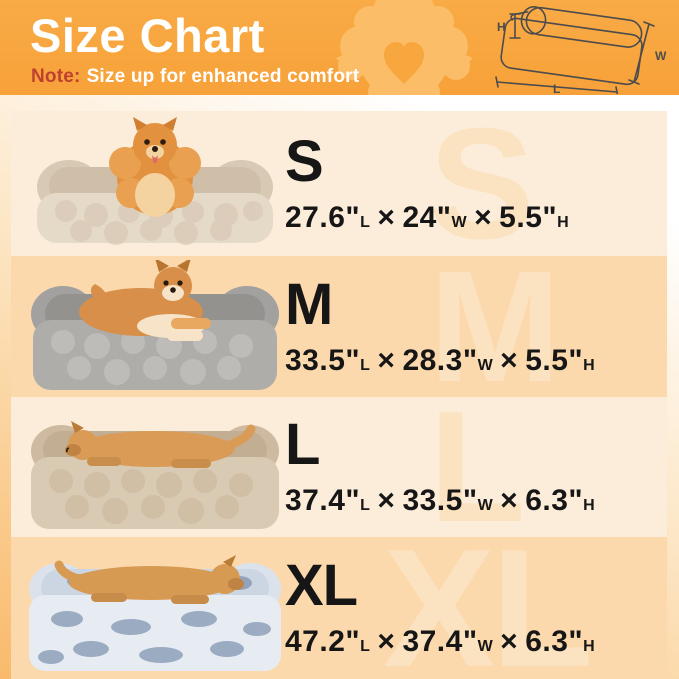 This screenshot has height=679, width=679. Describe the element at coordinates (309, 304) in the screenshot. I see `size-letter: M` at that location.